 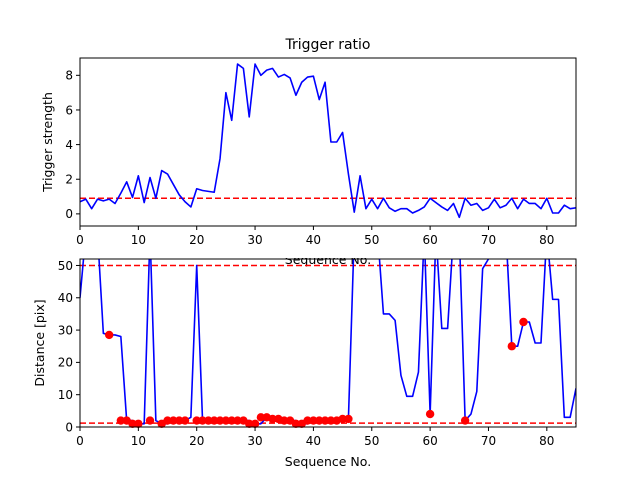 What do you see at coordinates (69, 427) in the screenshot?
I see `bottom-chart-y-tick-label: 0` at bounding box center [69, 427].